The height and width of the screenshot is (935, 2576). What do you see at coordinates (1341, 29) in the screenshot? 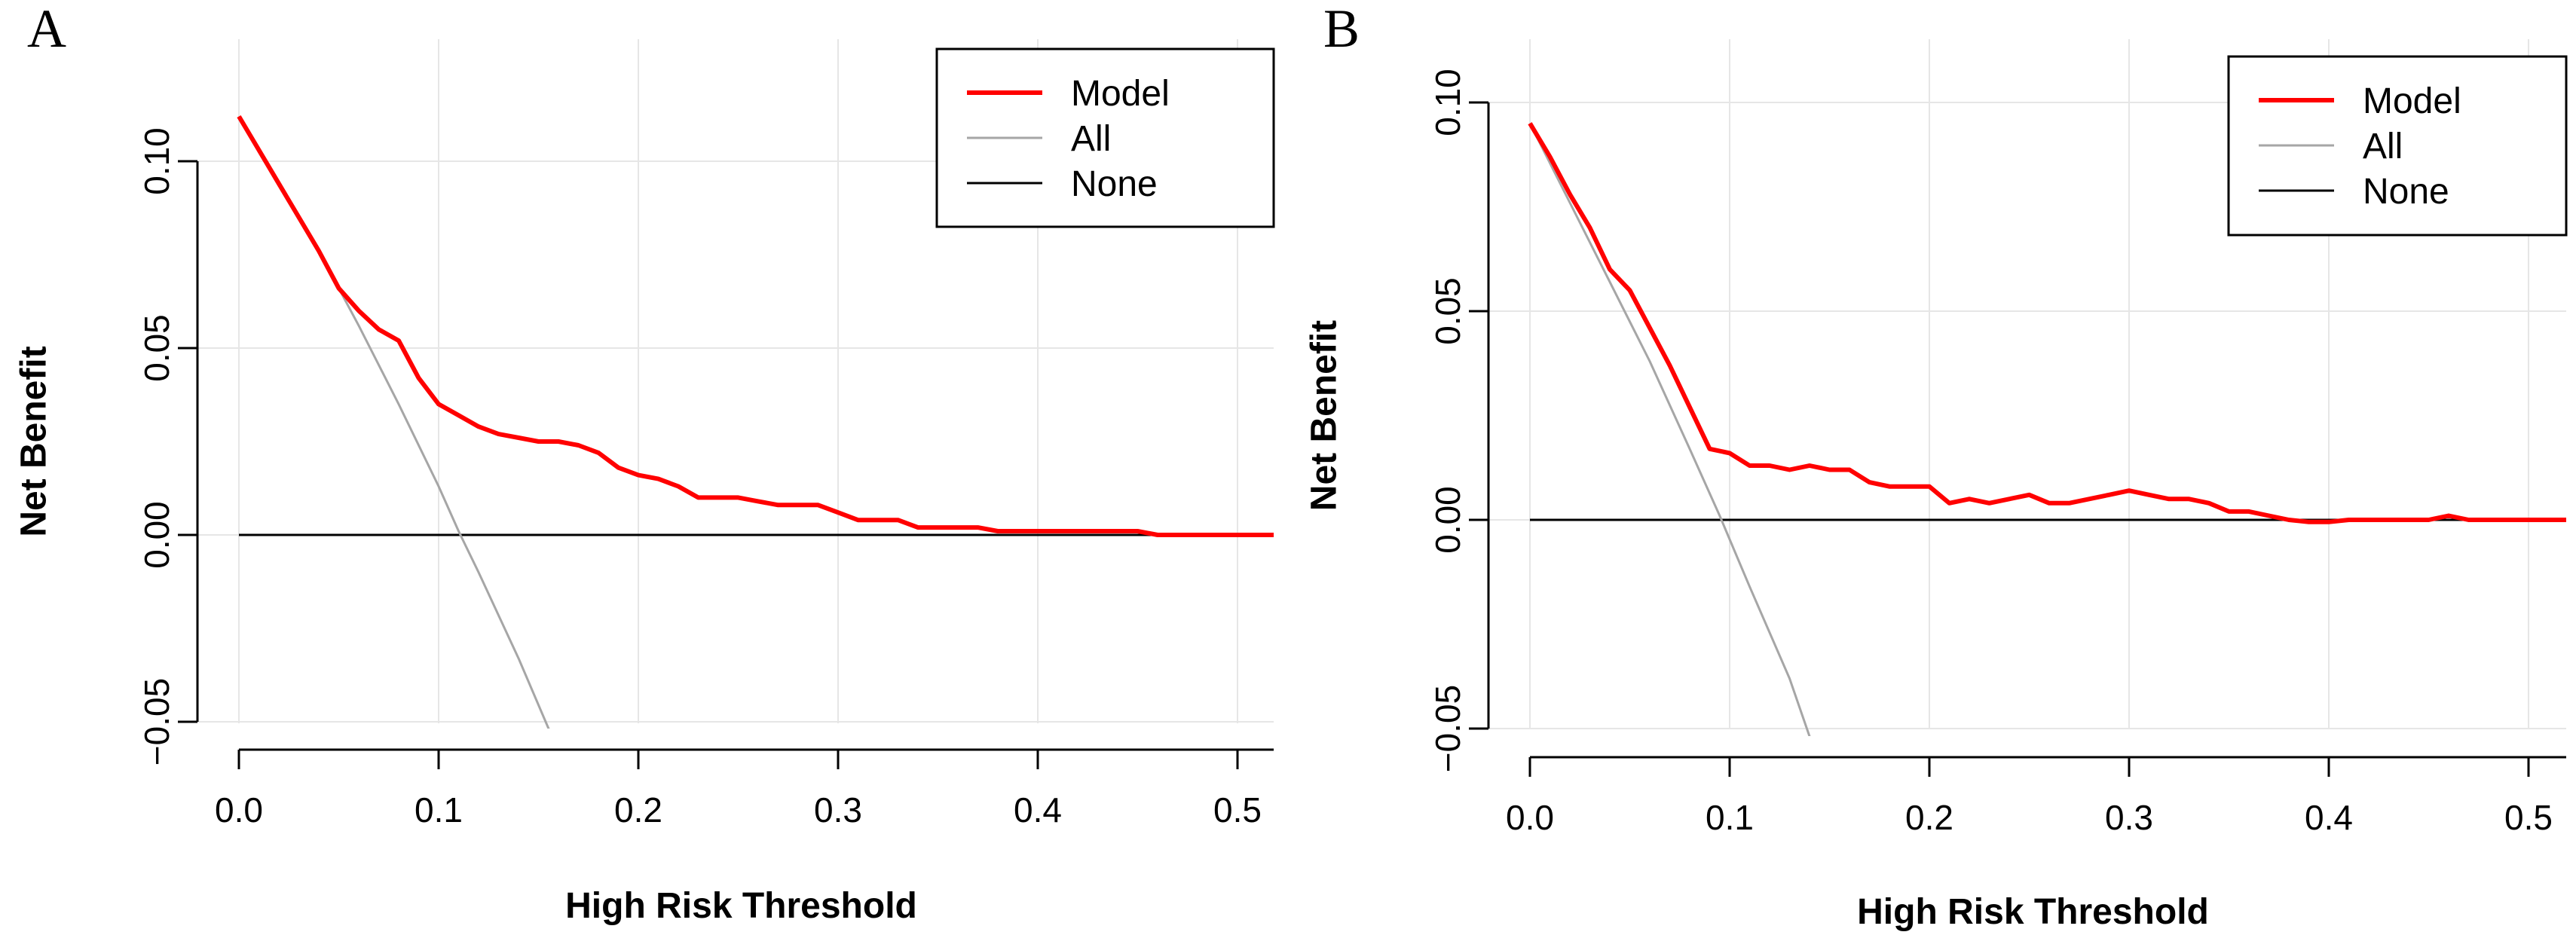
I see `panel-letter: B` at bounding box center [1341, 29].